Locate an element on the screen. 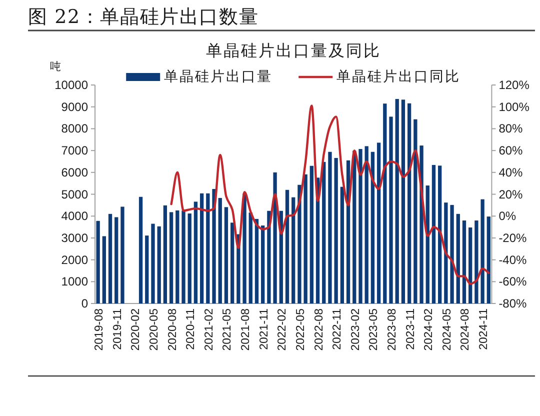  x-tick-label: 2020-11 is located at coordinates (191, 329).